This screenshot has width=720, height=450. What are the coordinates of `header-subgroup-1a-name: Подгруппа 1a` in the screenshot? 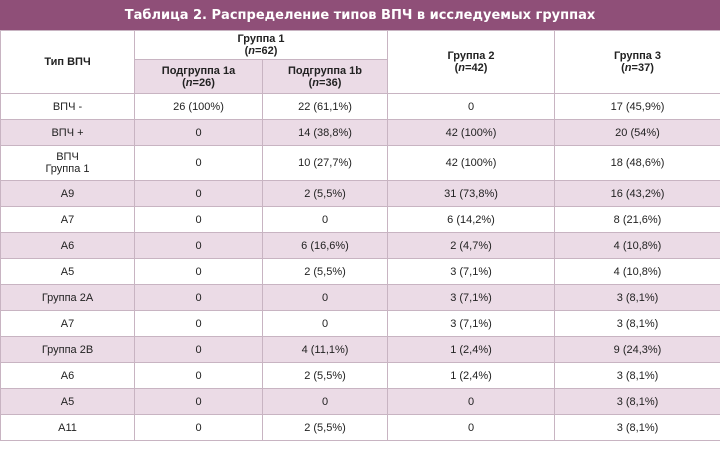 It's located at (198, 70).